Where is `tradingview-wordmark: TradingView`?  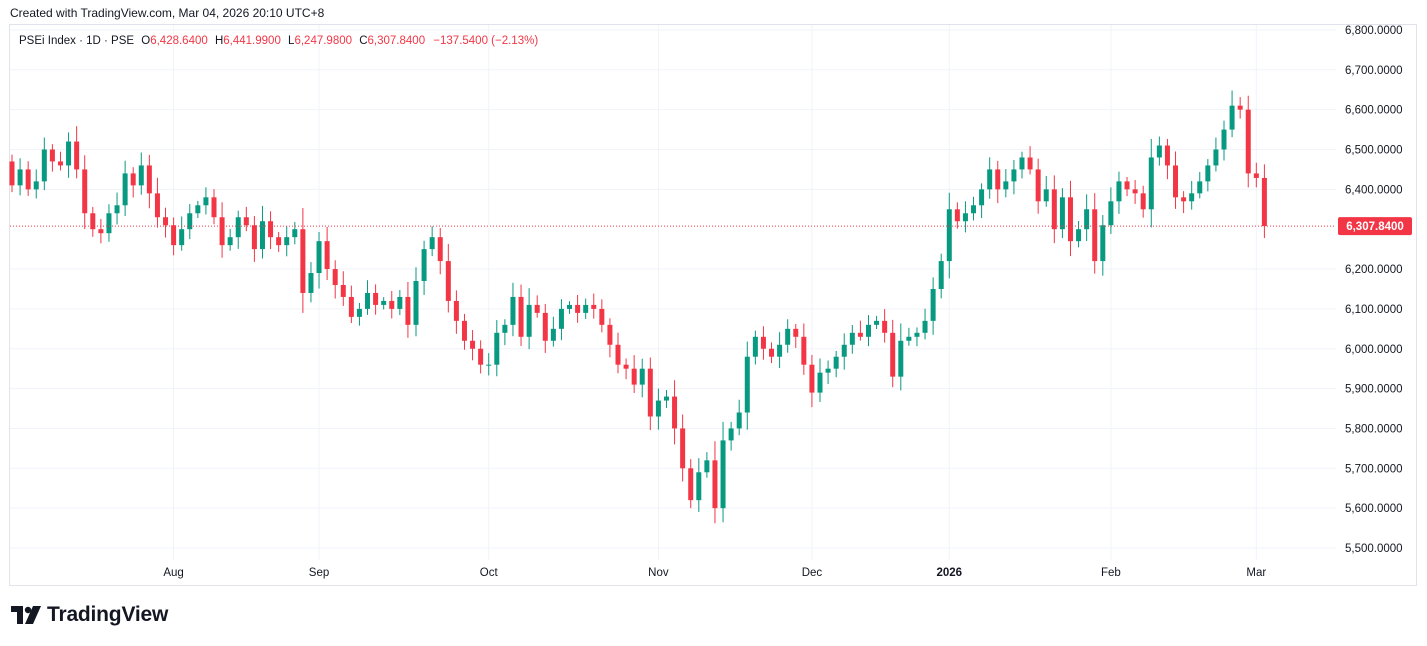 tradingview-wordmark: TradingView is located at coordinates (108, 614).